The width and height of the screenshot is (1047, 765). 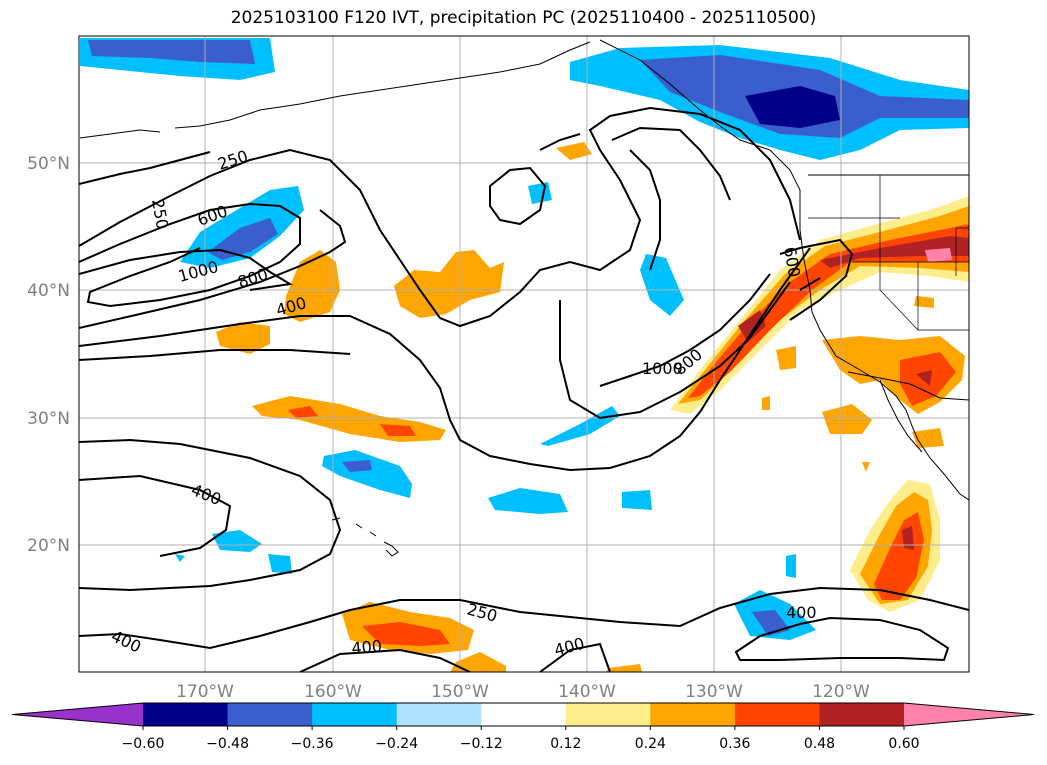 What do you see at coordinates (714, 692) in the screenshot?
I see `lon-label: 130°W` at bounding box center [714, 692].